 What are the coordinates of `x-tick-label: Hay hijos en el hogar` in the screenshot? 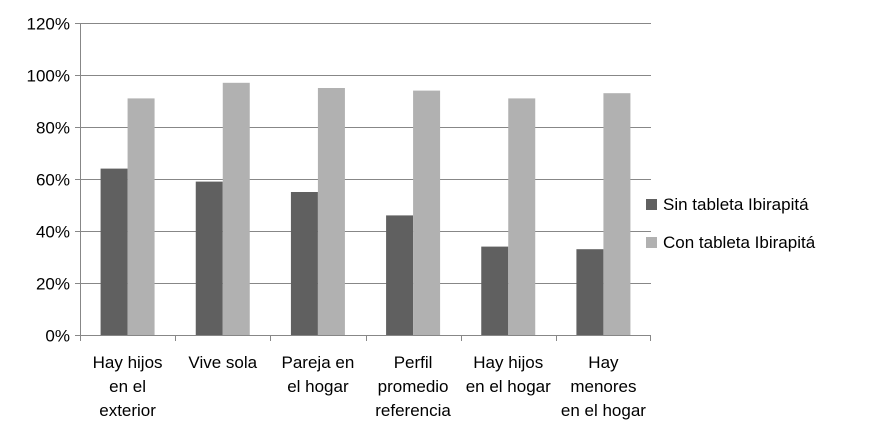 It's located at (508, 374).